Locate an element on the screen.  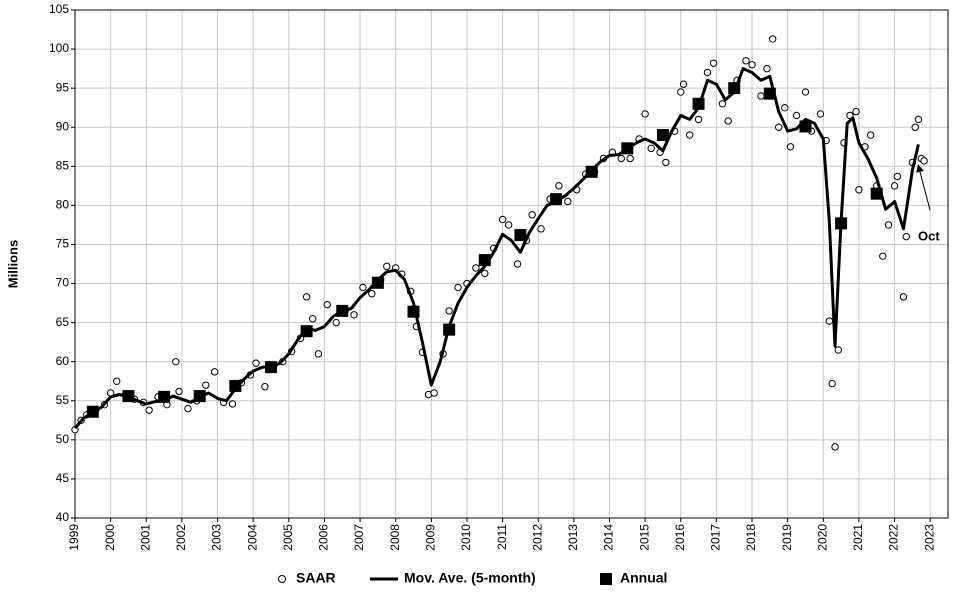
x-tick-label: 2004 is located at coordinates (252, 537).